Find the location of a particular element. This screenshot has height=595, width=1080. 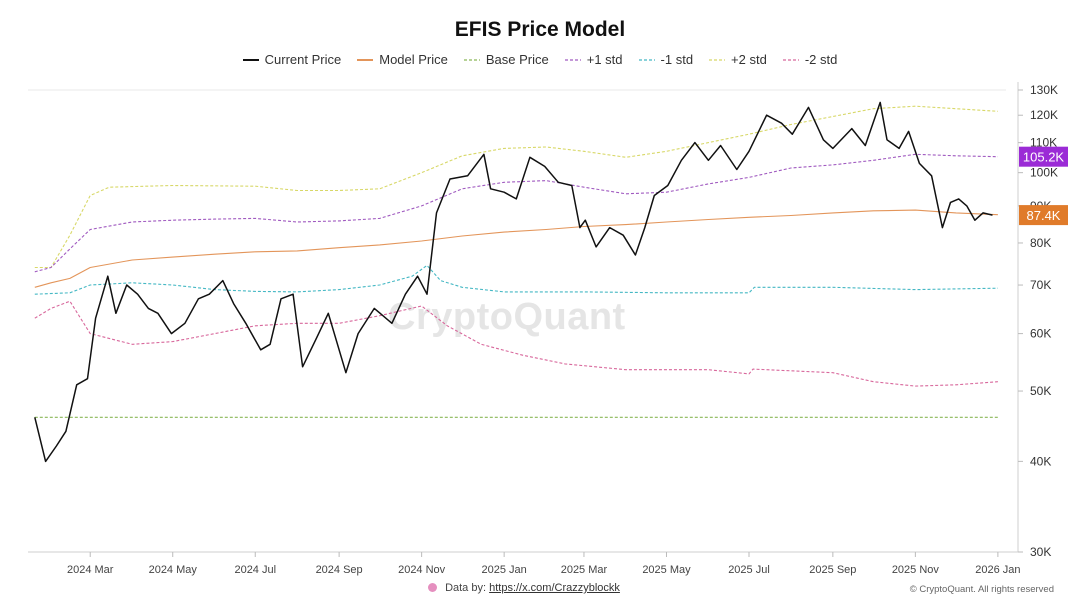

data-by-link: https://x.com/Crazzyblockk is located at coordinates (554, 588).